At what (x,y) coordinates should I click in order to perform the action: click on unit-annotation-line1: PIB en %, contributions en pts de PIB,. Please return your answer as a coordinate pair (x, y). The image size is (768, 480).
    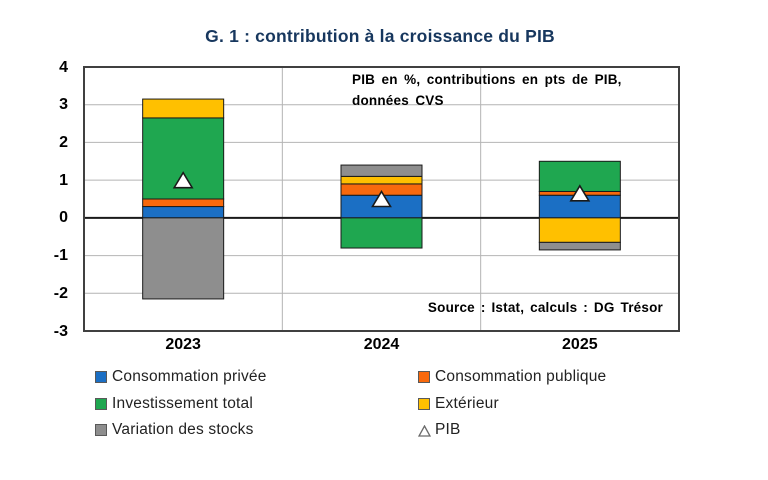
    Looking at the image, I should click on (487, 79).